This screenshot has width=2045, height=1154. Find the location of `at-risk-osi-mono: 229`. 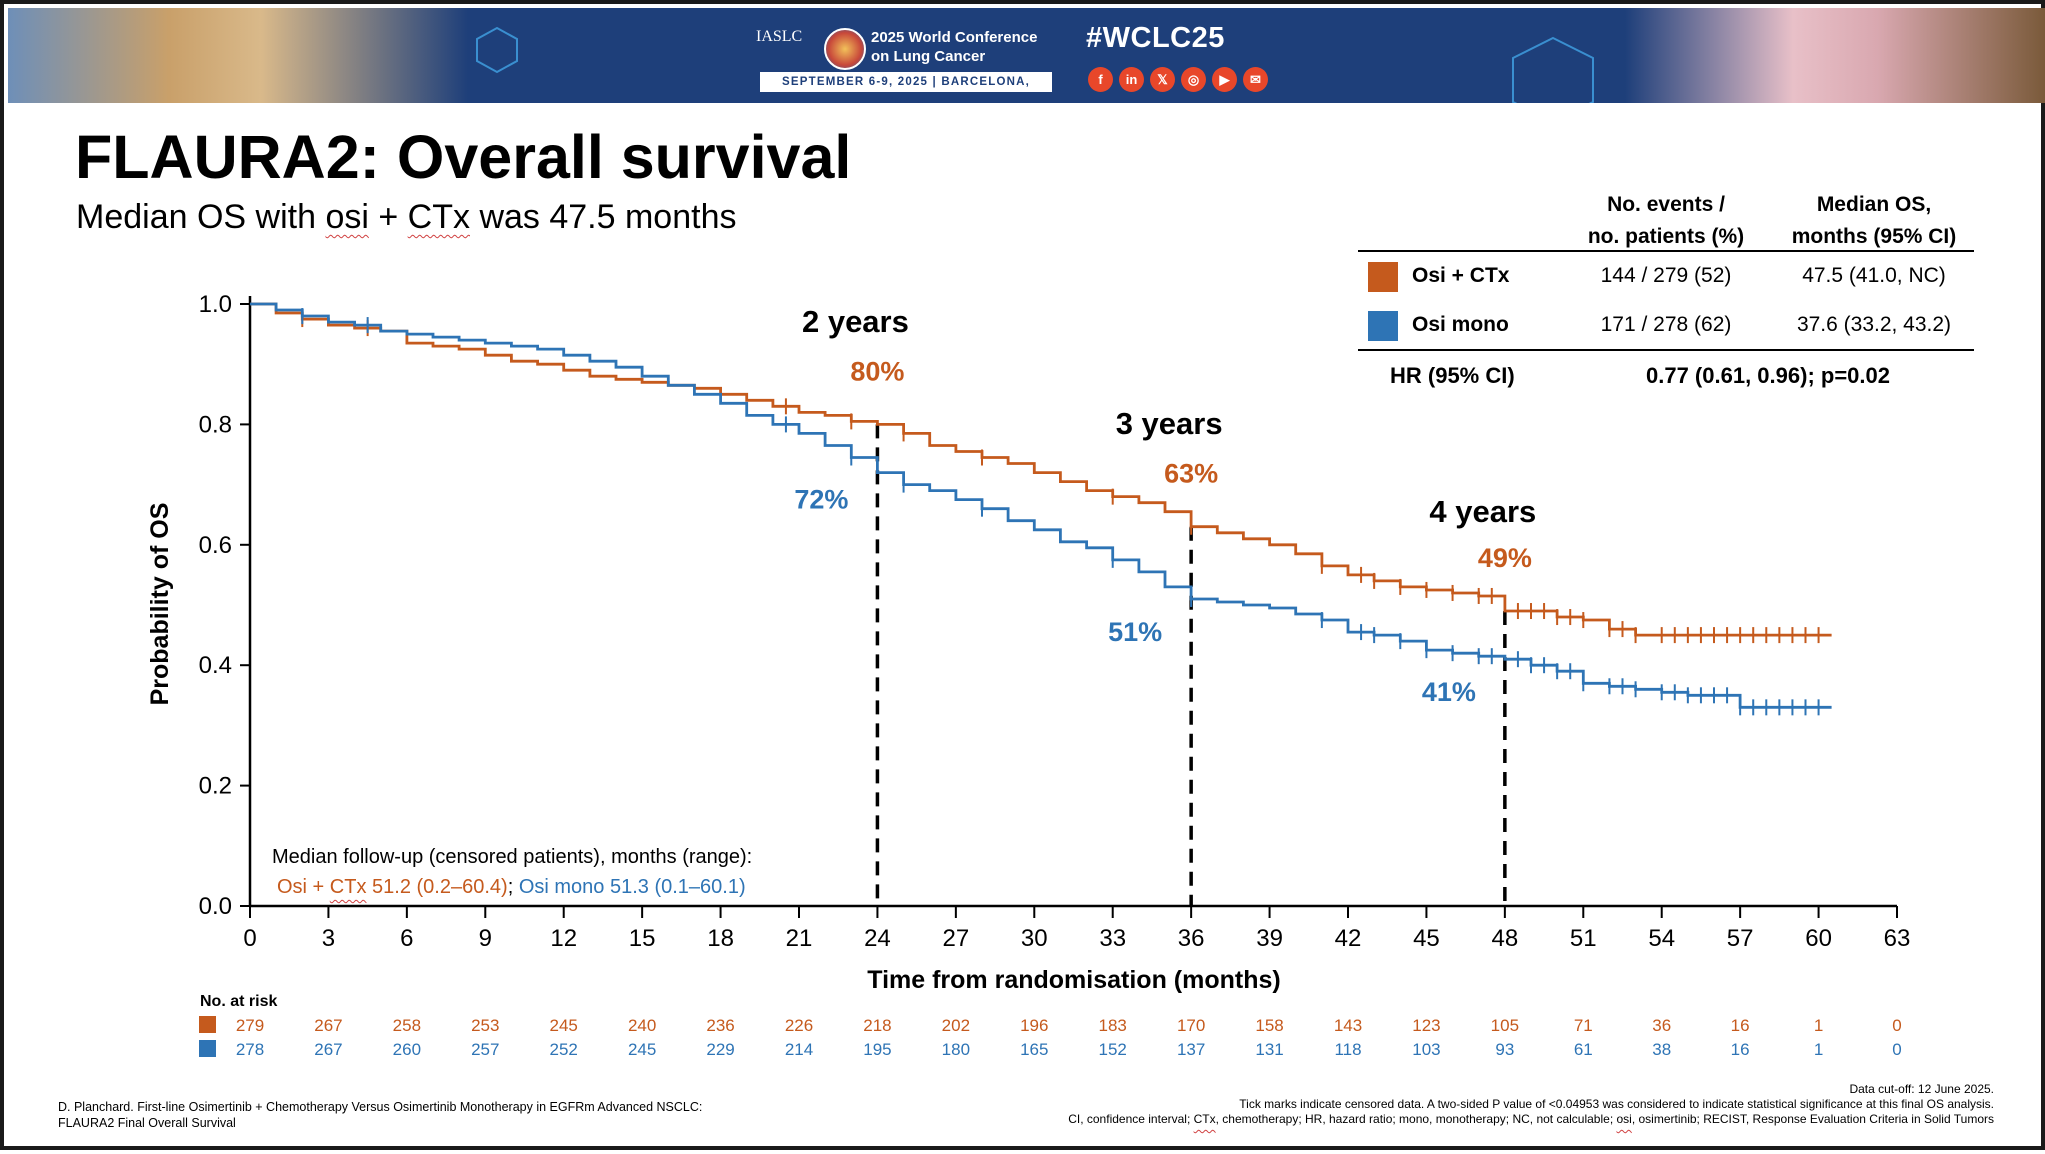

at-risk-osi-mono: 229 is located at coordinates (720, 1049).